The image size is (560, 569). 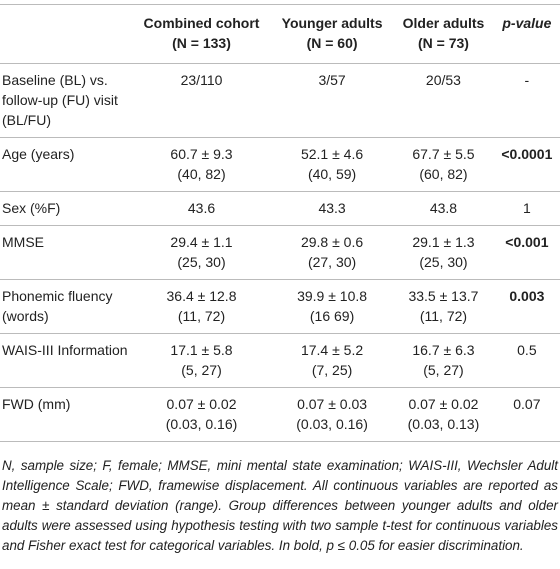 I want to click on row-label: WAIS-III Information, so click(x=66, y=360).